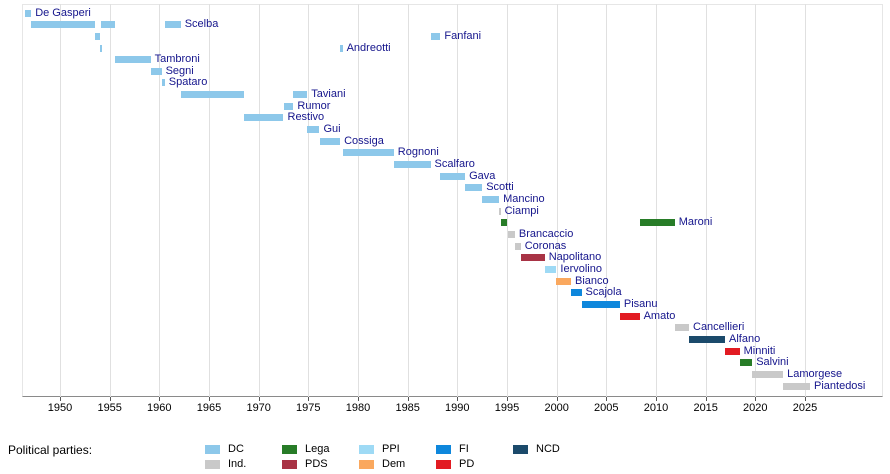 The image size is (890, 474). I want to click on axis-tick-label: 2025, so click(805, 408).